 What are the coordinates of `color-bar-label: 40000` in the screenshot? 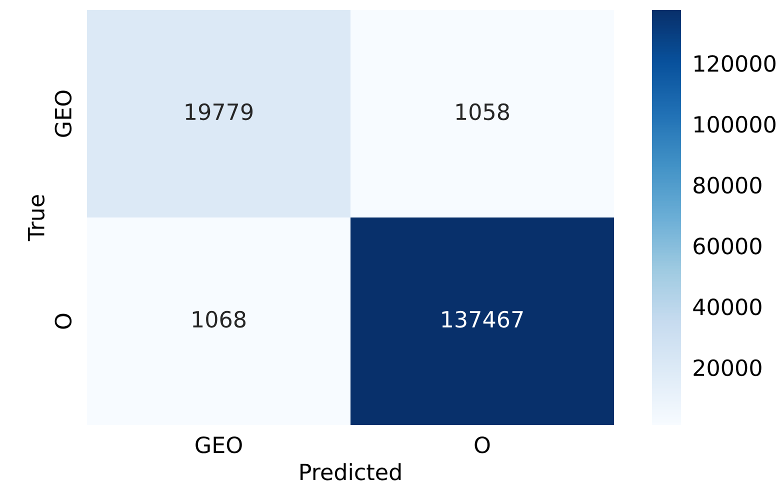 It's located at (727, 307).